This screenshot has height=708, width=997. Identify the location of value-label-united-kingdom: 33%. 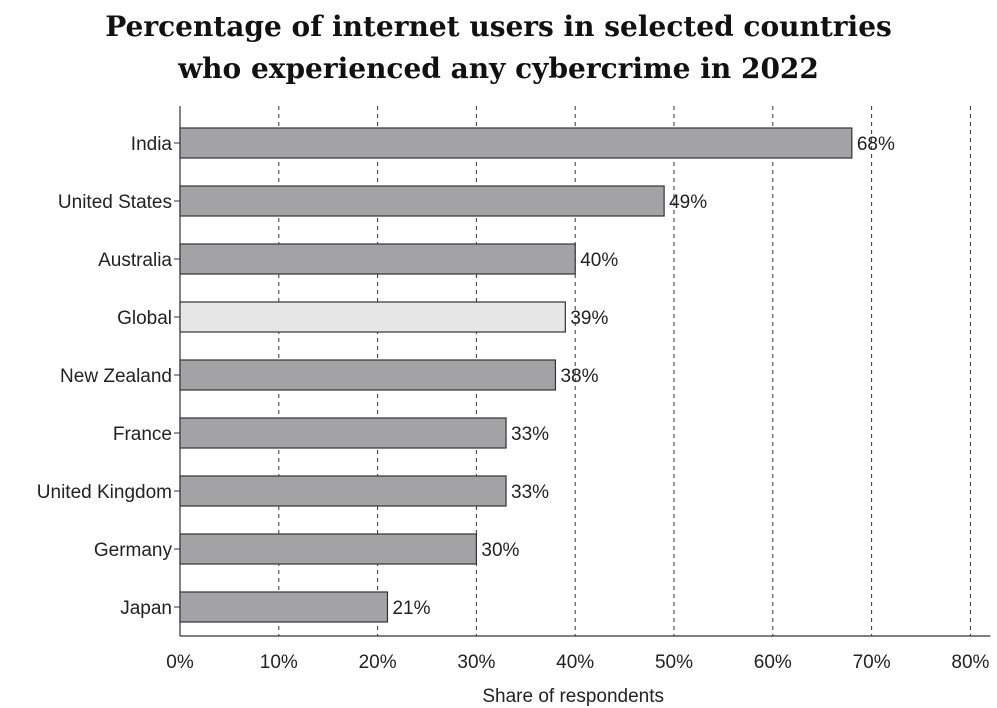
(530, 492).